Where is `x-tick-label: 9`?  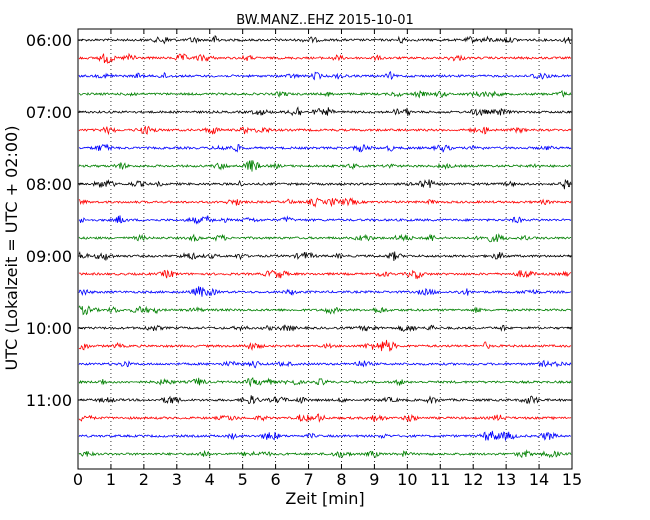
x-tick-label: 9 is located at coordinates (374, 479).